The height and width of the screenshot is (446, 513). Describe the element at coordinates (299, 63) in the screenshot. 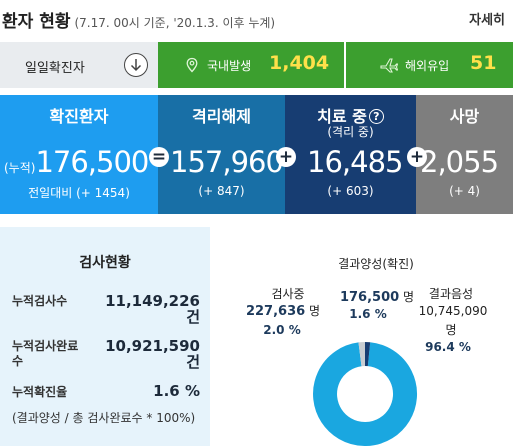

I see `domestic-value: 1,404` at that location.